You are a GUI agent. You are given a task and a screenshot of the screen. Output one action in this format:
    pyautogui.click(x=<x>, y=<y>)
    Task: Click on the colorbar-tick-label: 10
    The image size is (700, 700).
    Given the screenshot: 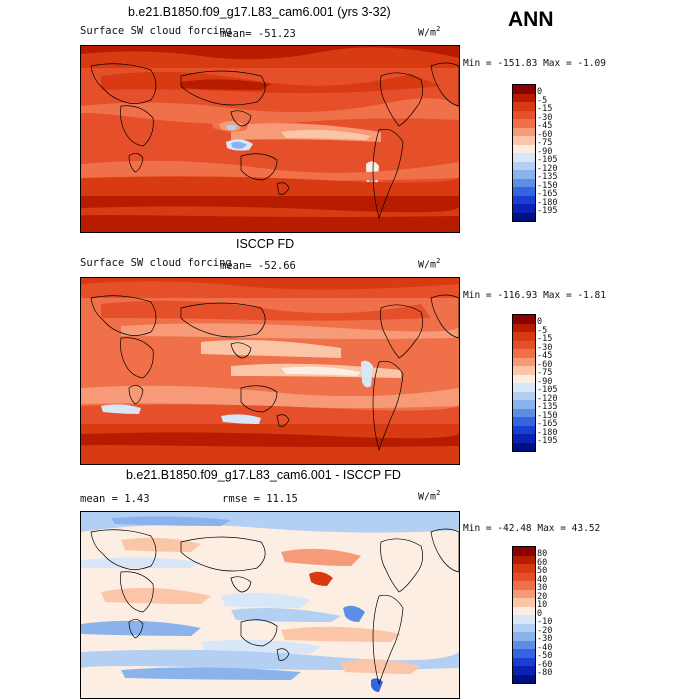 What is the action you would take?
    pyautogui.click(x=542, y=605)
    